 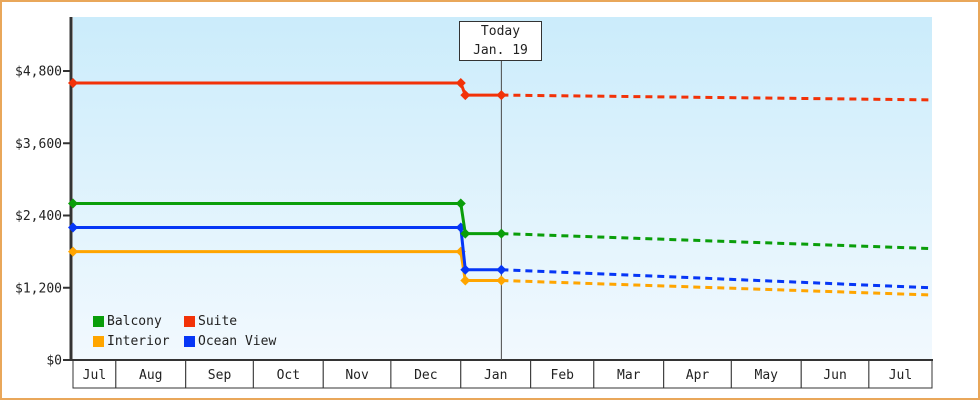 I want to click on series-line-balcony, so click(x=287, y=219).